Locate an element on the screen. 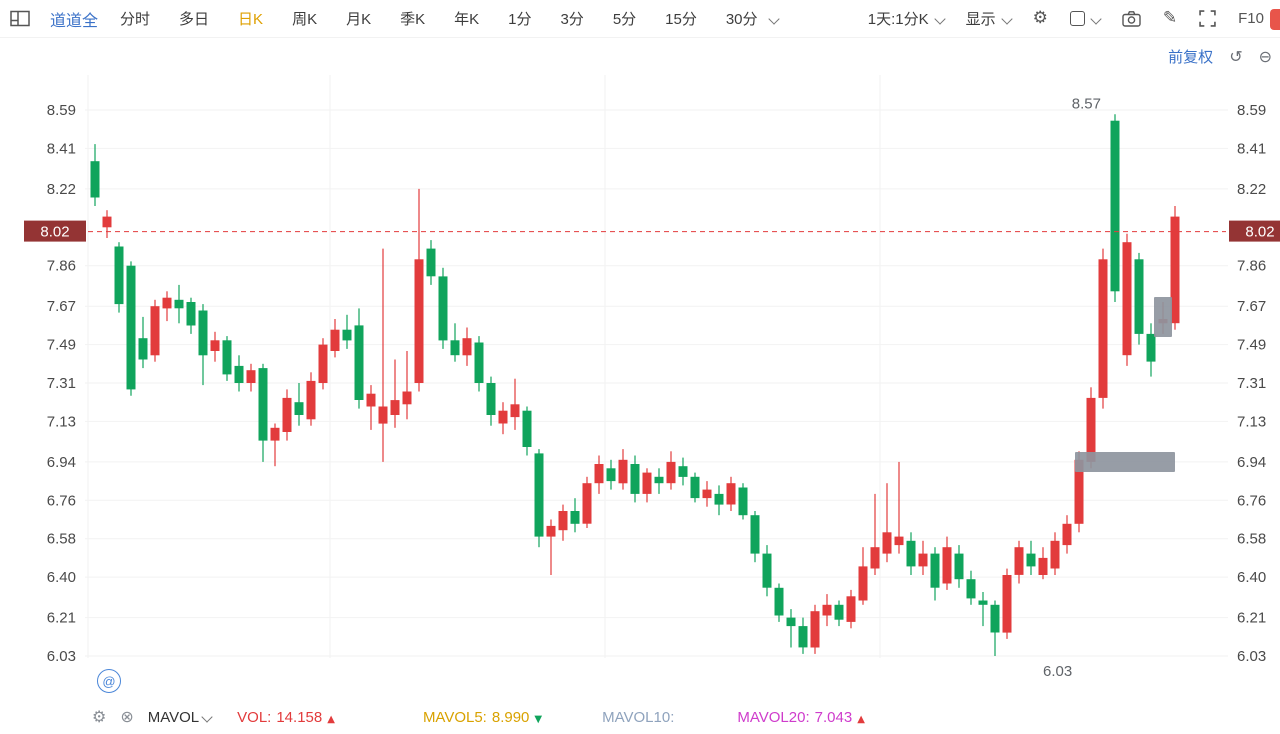  tab-年K: 年K is located at coordinates (467, 19).